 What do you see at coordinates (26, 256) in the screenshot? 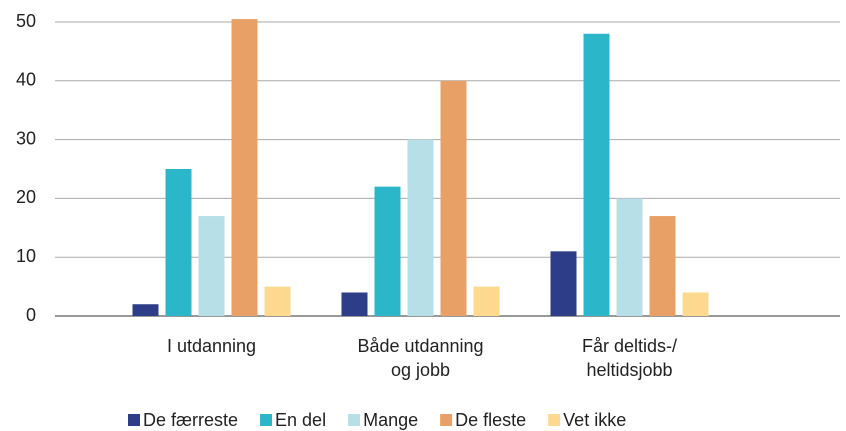
I see `y-tick-label: 10` at bounding box center [26, 256].